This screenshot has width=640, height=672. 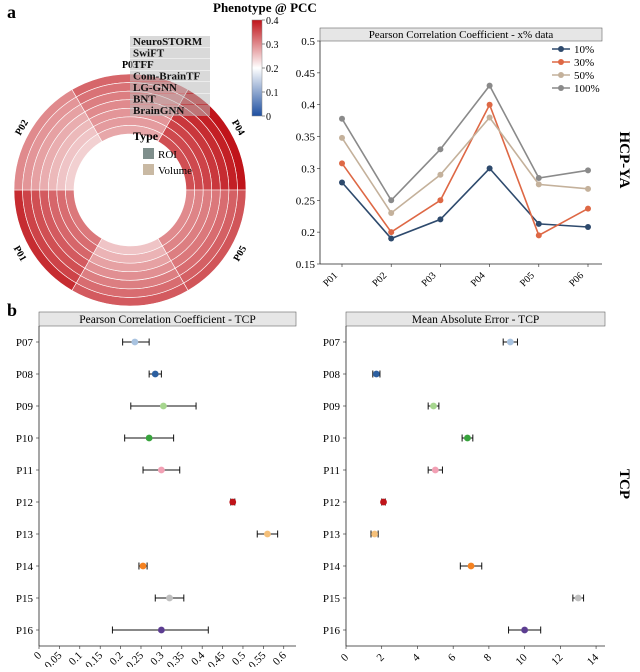 I want to click on pcc-x-tick-label: 0, so click(x=38, y=655).